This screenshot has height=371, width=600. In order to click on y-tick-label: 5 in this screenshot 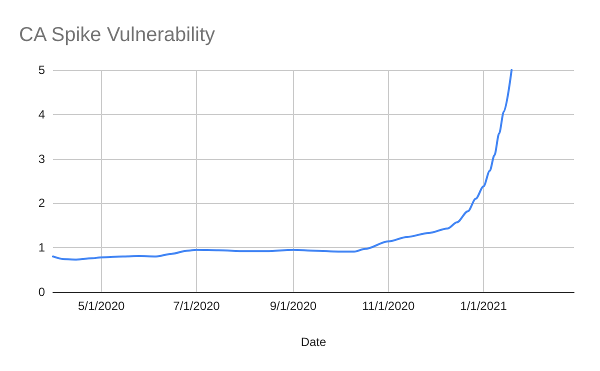, I will do `click(42, 70)`.